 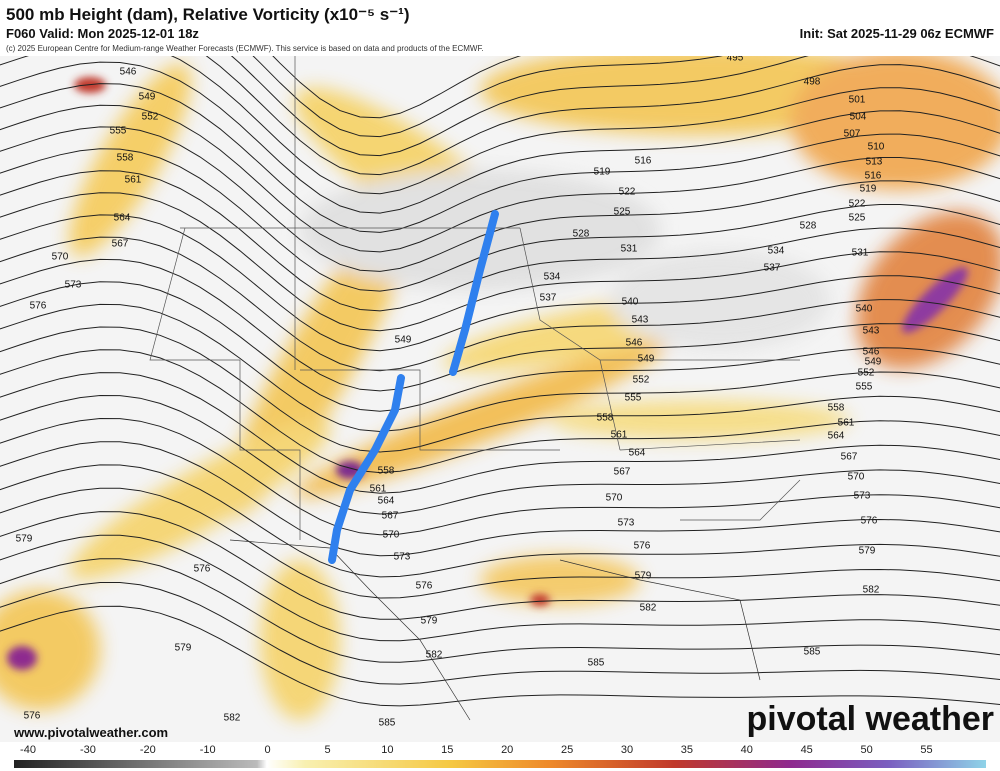 I want to click on colorbar-tick-label: -30, so click(x=88, y=750).